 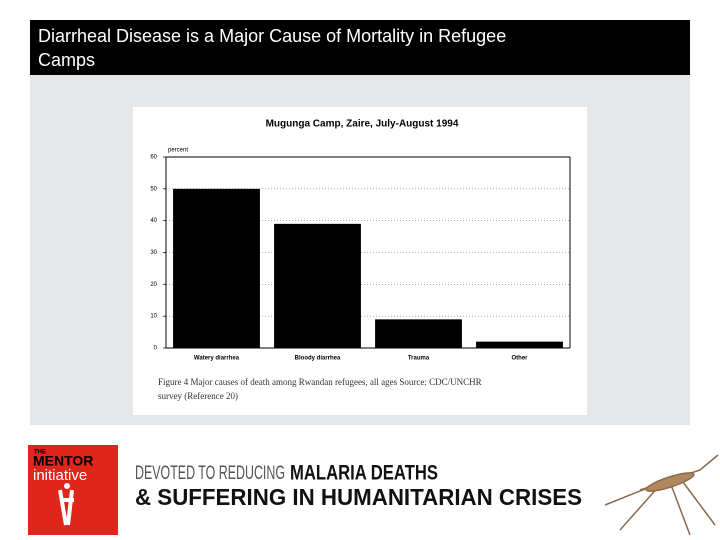 What do you see at coordinates (178, 151) in the screenshot?
I see `y-axis-label: percent` at bounding box center [178, 151].